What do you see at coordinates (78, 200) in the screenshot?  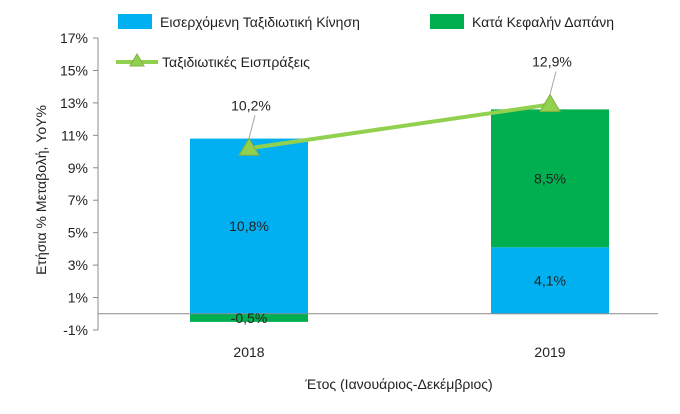 I see `y-tick-label: 7%` at bounding box center [78, 200].